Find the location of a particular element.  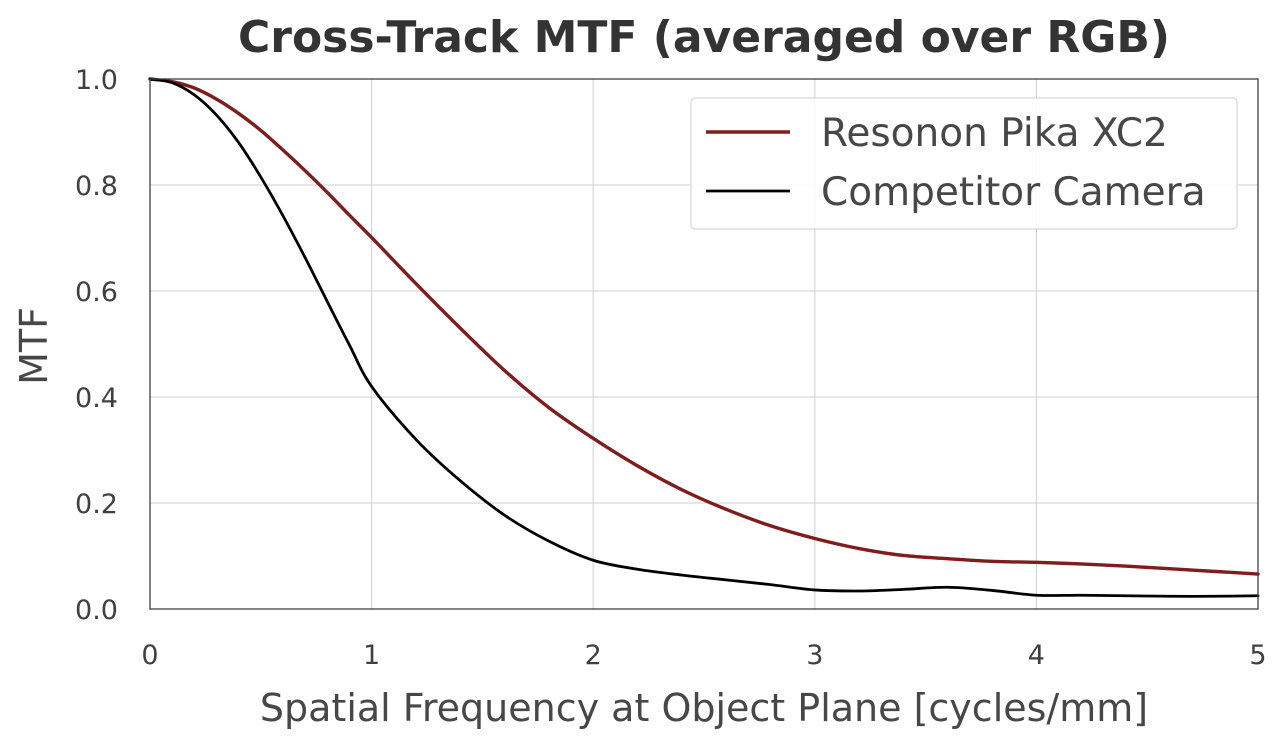

legend: Resonon Pika XC2 Competitor Camera is located at coordinates (964, 163).